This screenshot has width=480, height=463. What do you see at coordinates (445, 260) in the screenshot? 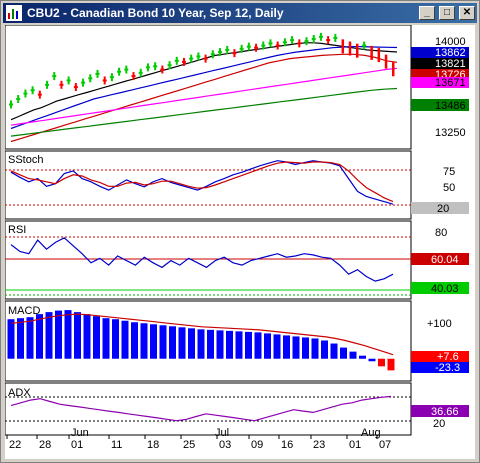
I see `badge-text: 60.04` at bounding box center [445, 260].